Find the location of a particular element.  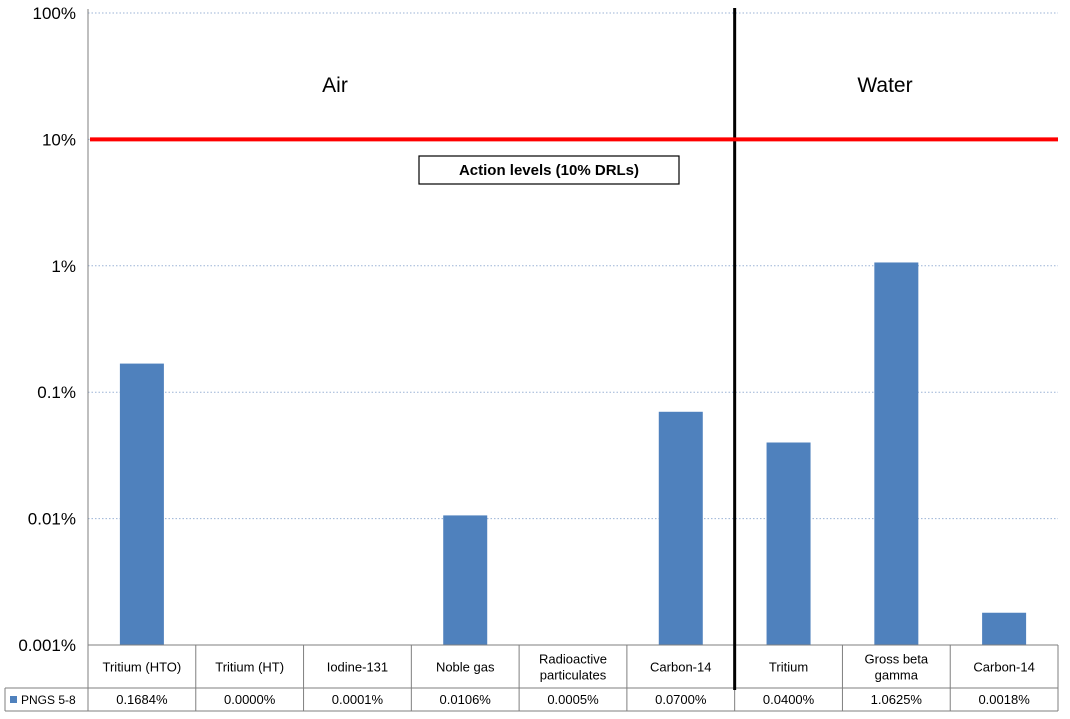

y-tick-label: 100% is located at coordinates (54, 13).